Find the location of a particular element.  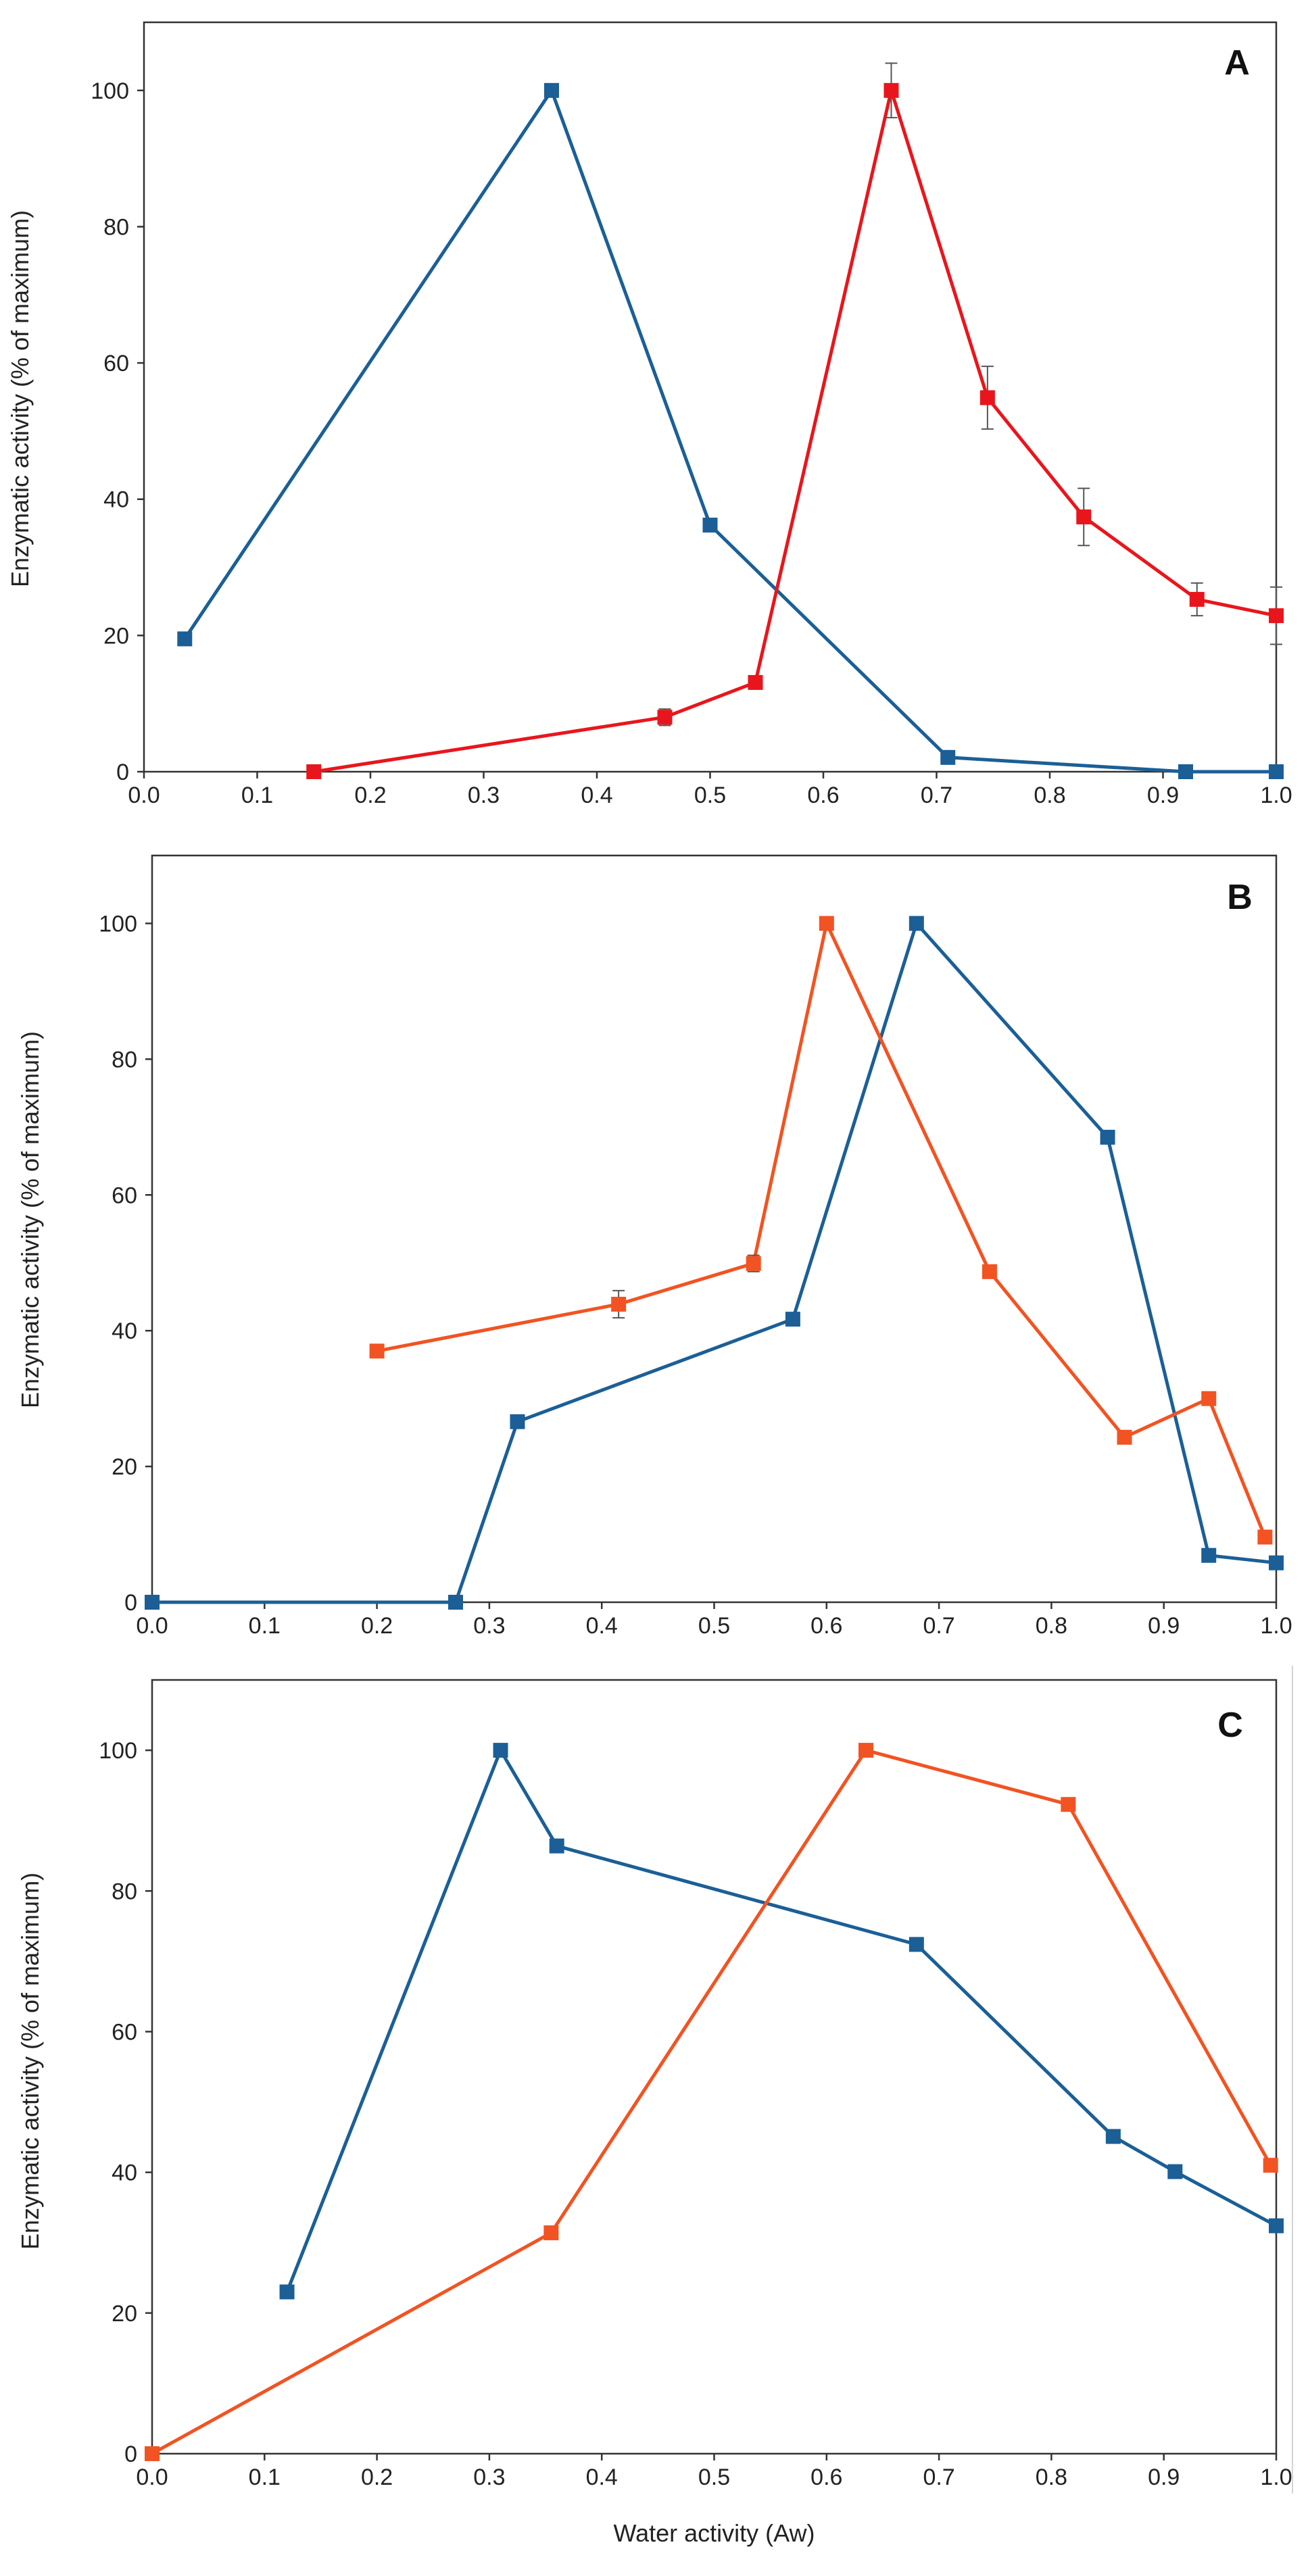

x-axis-label: Water activity (Aw) is located at coordinates (714, 2533).